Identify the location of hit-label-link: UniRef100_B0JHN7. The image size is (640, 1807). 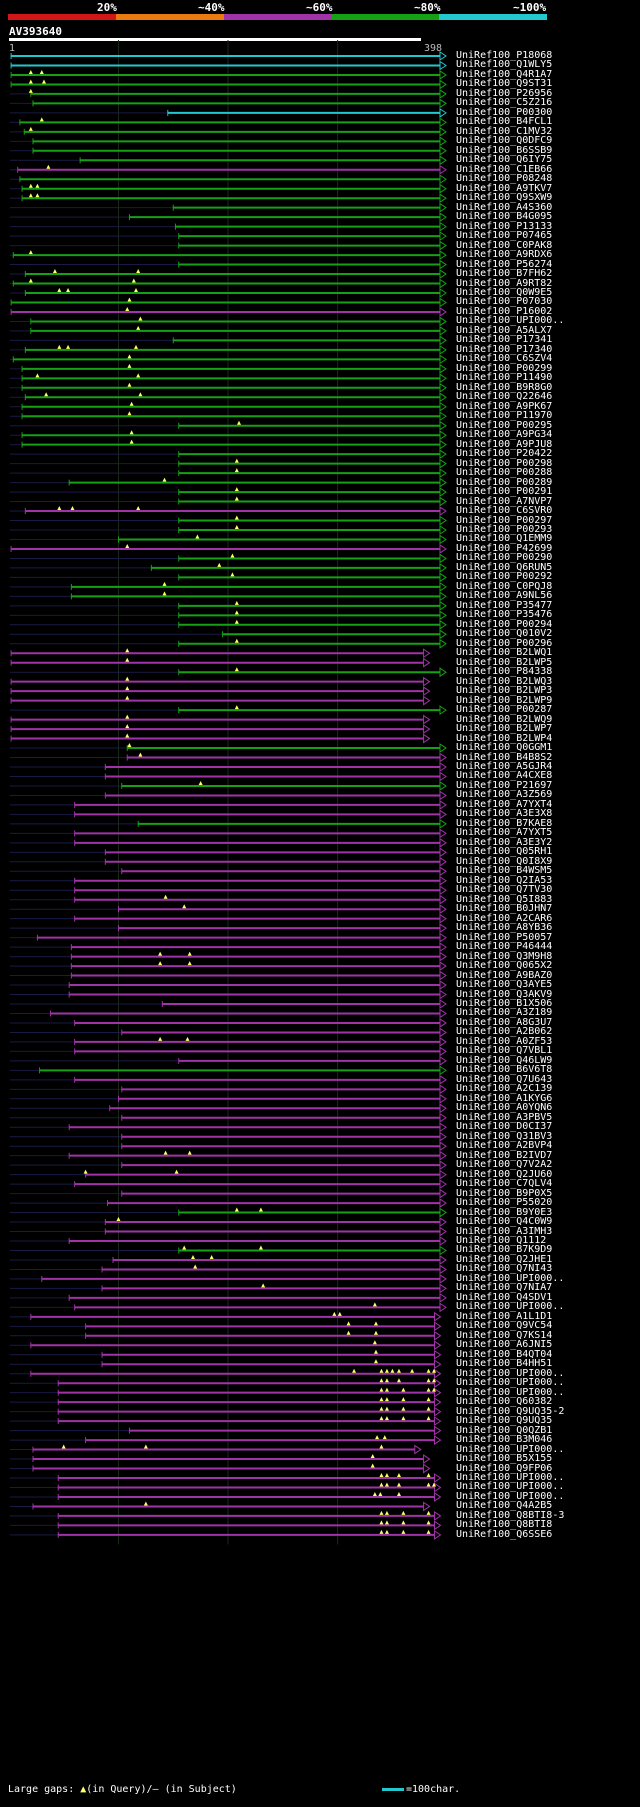
(504, 909).